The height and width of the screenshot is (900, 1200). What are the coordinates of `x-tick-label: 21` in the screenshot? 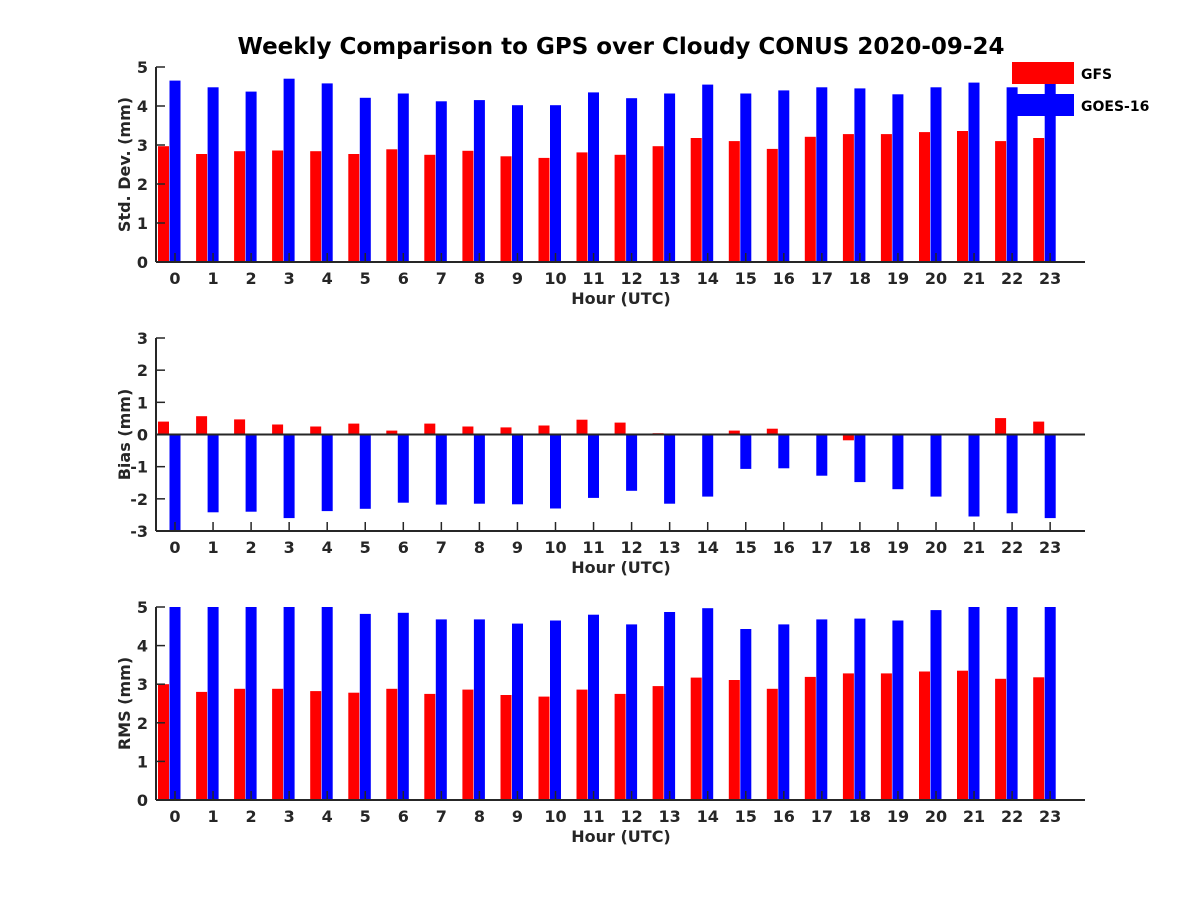 It's located at (974, 816).